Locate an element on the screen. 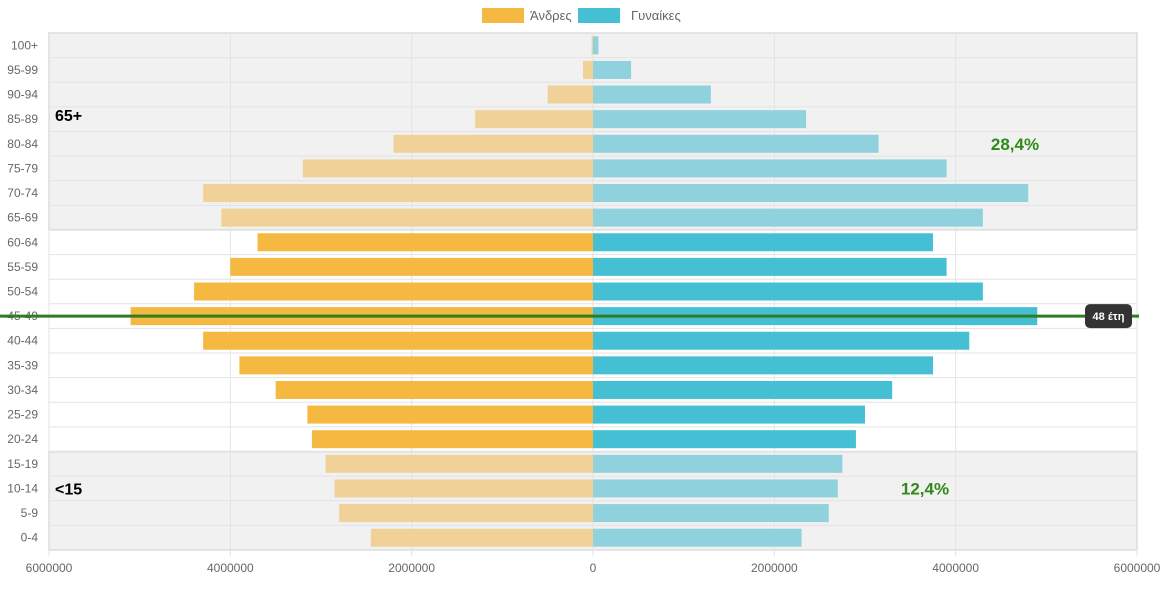 The image size is (1172, 600). bar-women-100+ is located at coordinates (596, 45).